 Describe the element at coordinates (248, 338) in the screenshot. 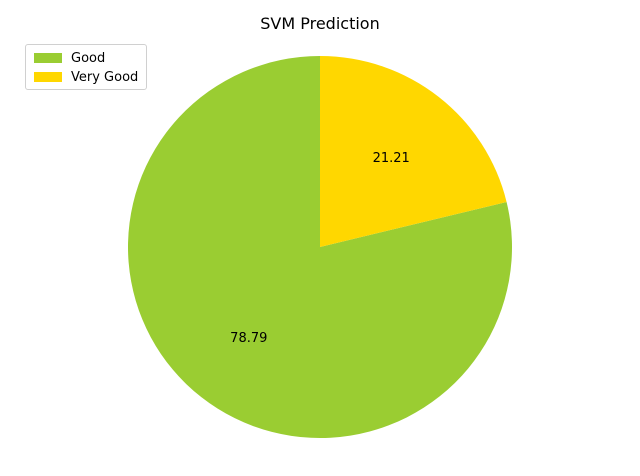

I see `data-label-good: 78.79` at that location.